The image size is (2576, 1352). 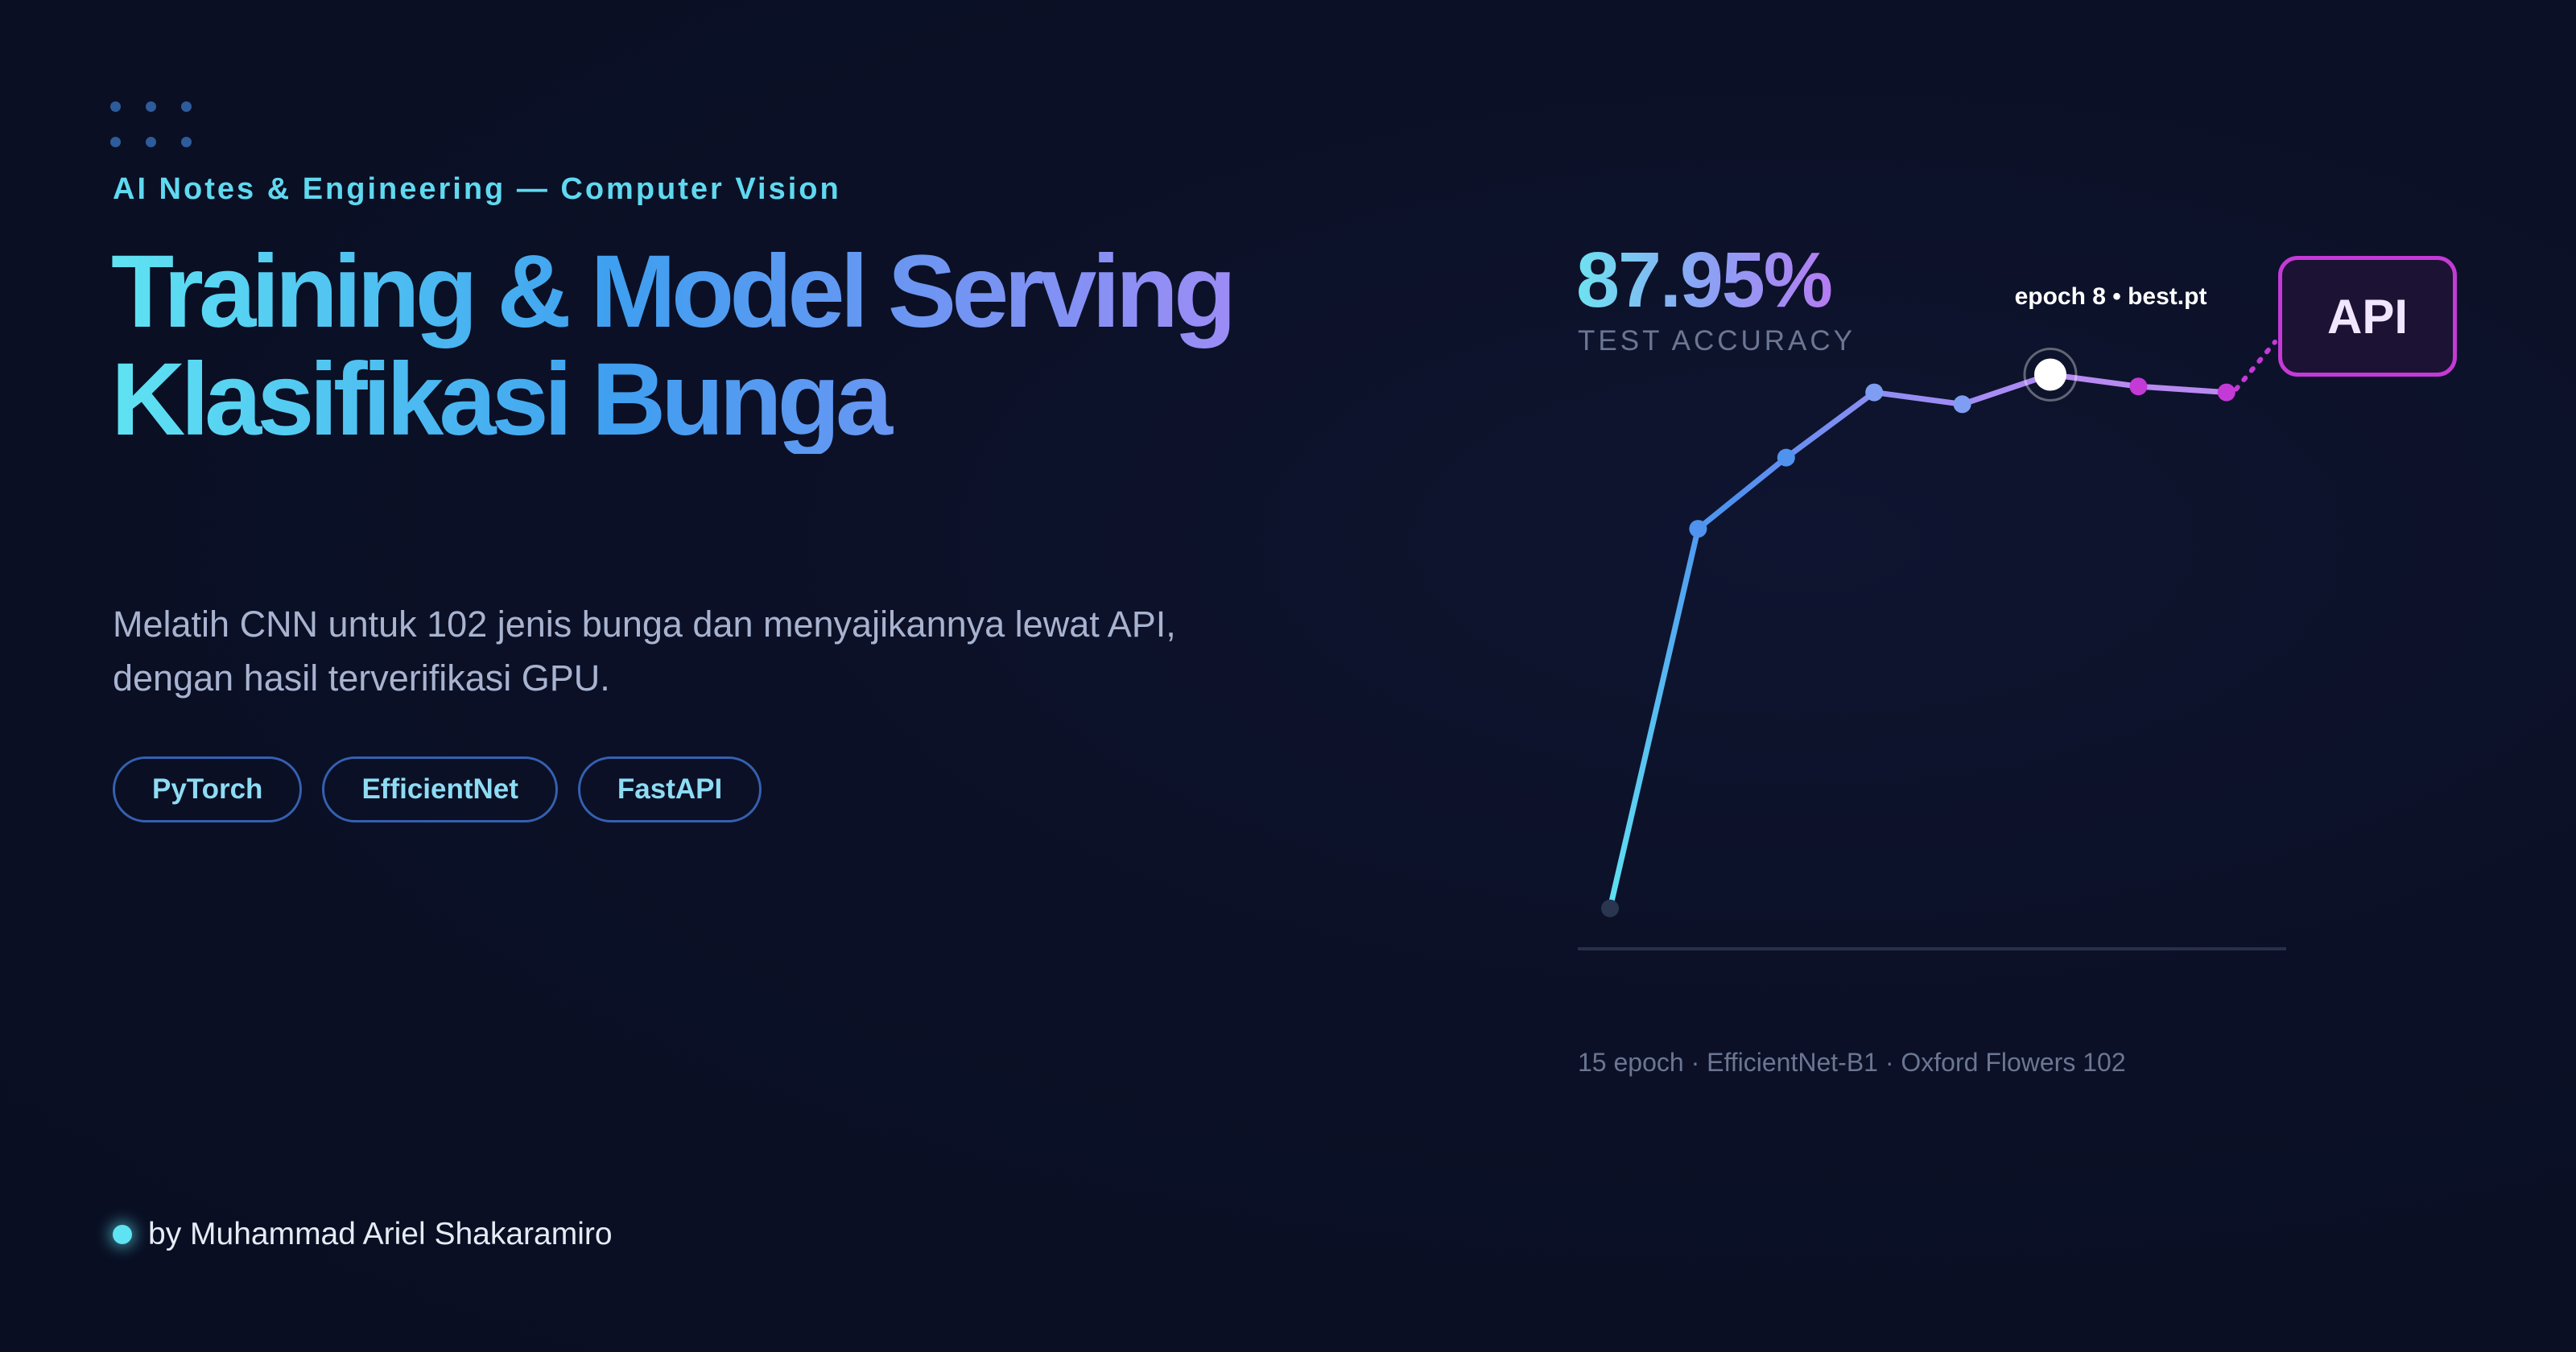 I want to click on tag-efficientnet: EfficientNet, so click(x=440, y=789).